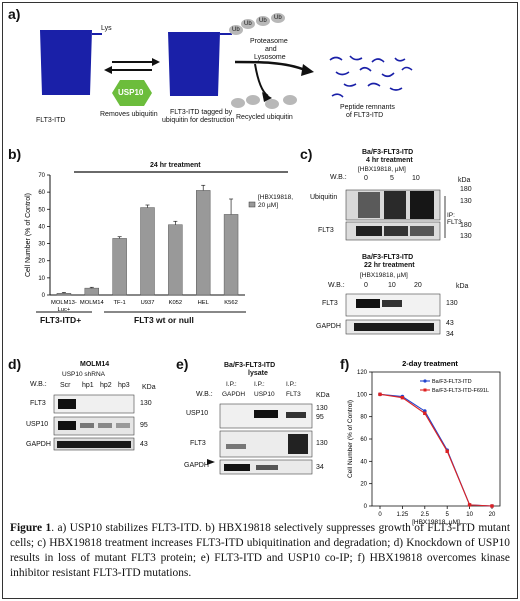  I want to click on c-kda: kDa, so click(464, 180).